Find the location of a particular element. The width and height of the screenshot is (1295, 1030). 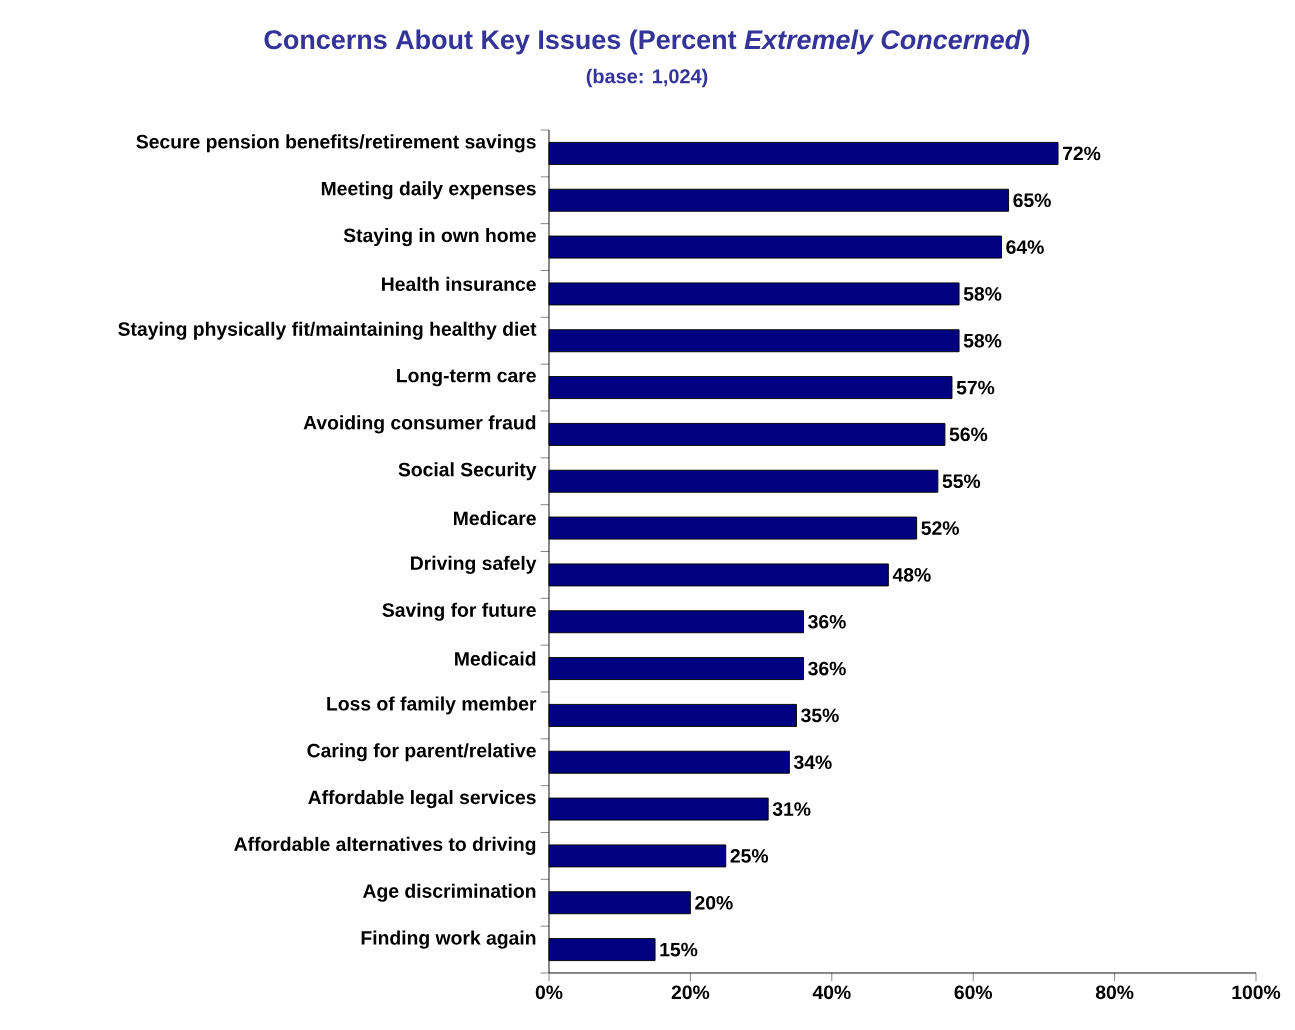

y-tick-label: Staying physically fit/maintaining healthy diet is located at coordinates (327, 330).